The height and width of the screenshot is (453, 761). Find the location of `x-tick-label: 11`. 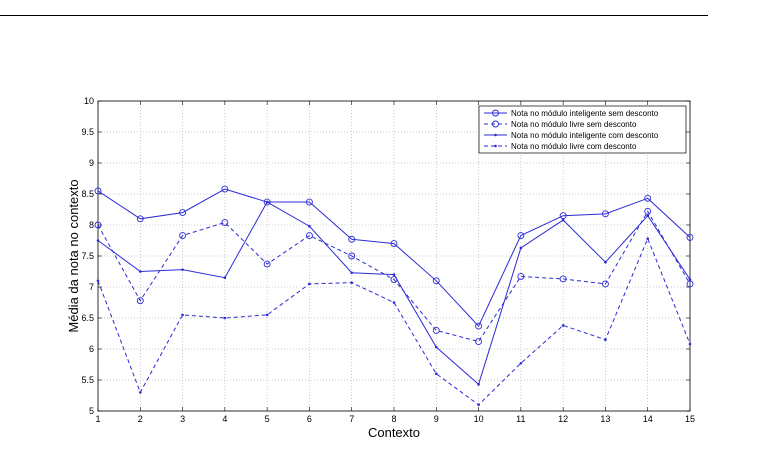

x-tick-label: 11 is located at coordinates (520, 419).